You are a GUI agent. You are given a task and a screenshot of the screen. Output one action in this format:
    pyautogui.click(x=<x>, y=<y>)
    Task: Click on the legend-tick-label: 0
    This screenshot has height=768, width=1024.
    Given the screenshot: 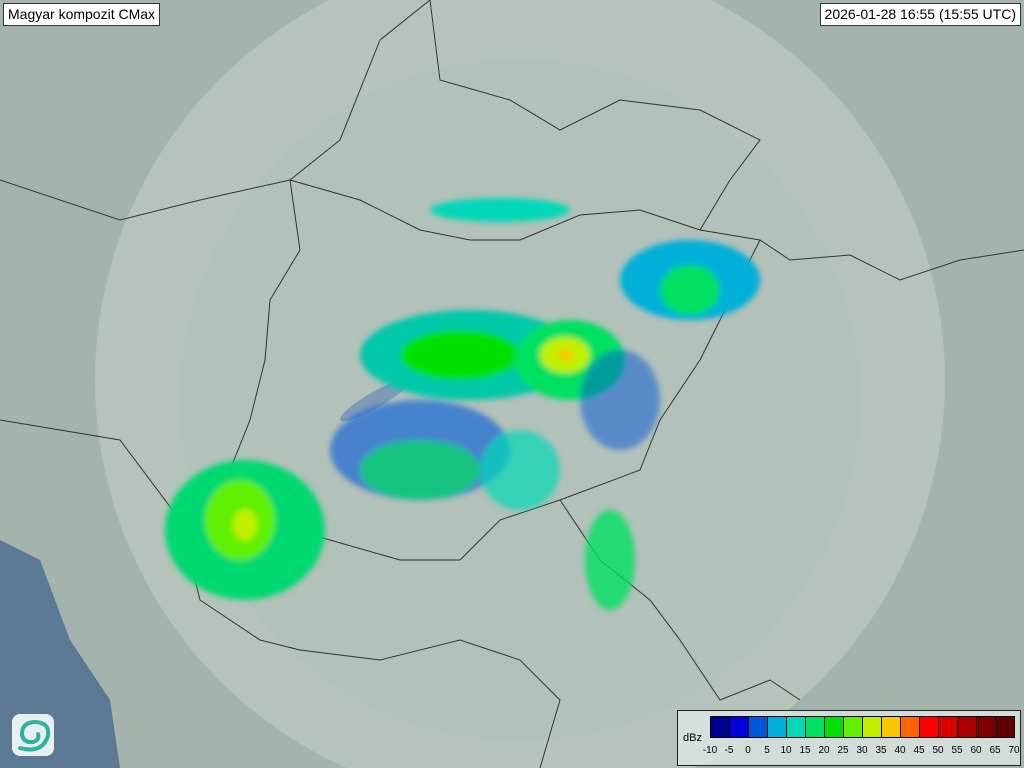 What is the action you would take?
    pyautogui.click(x=748, y=750)
    